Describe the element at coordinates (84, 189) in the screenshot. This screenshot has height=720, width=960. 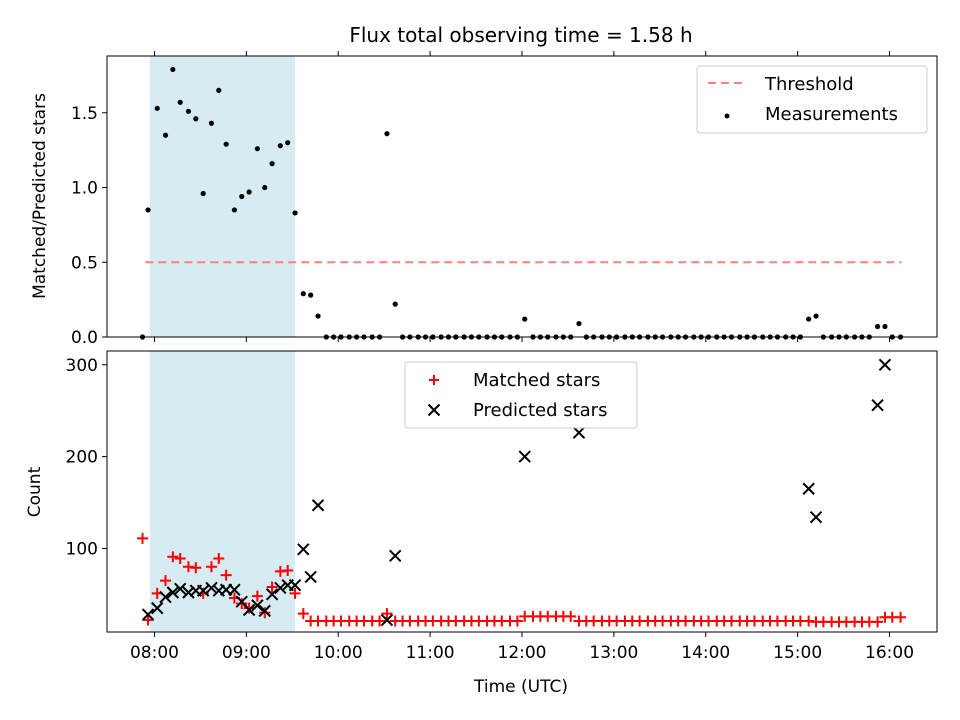
I see `y-tick-label: 1.0` at that location.